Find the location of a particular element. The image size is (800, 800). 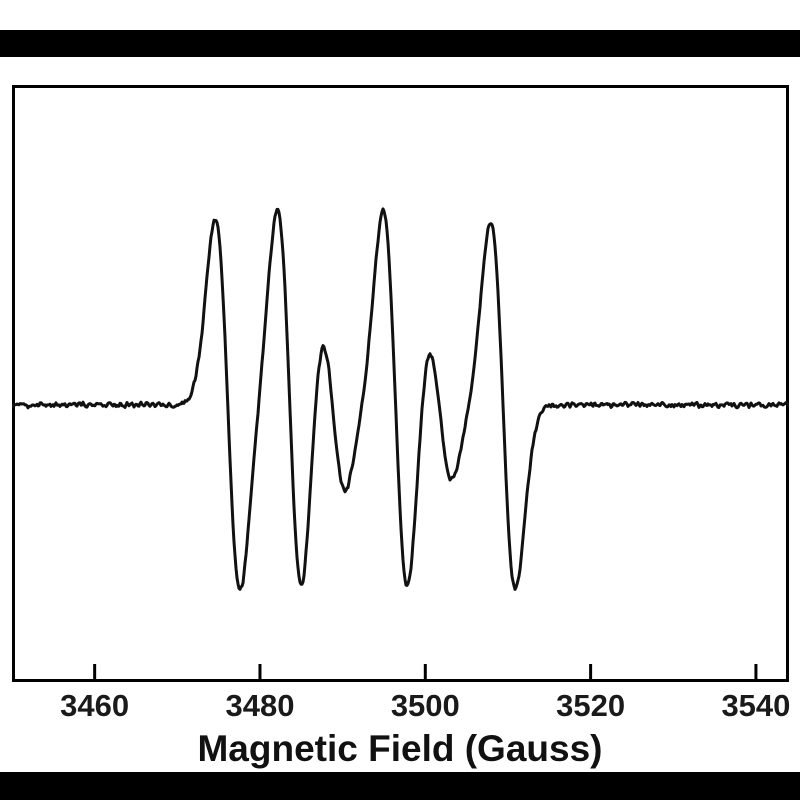

x-tick-label-3480: 3480 is located at coordinates (260, 705).